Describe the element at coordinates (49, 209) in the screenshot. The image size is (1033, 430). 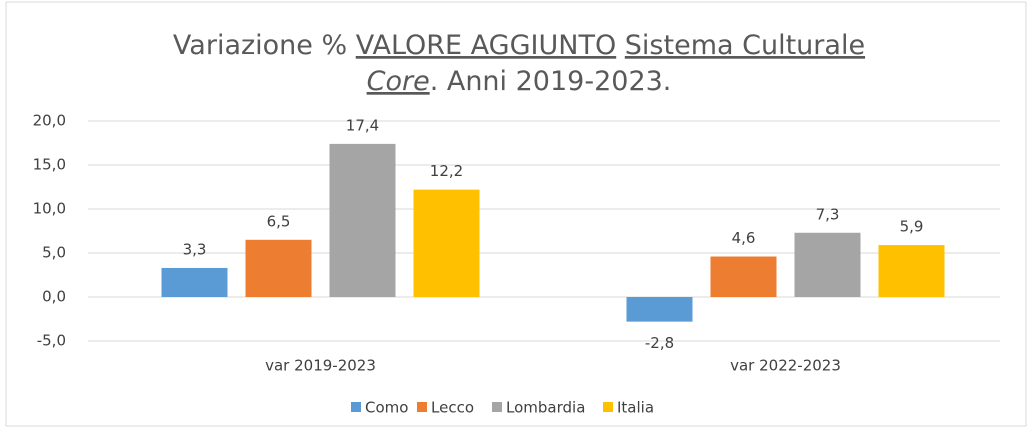
I see `y-tick-label: 10,0` at that location.